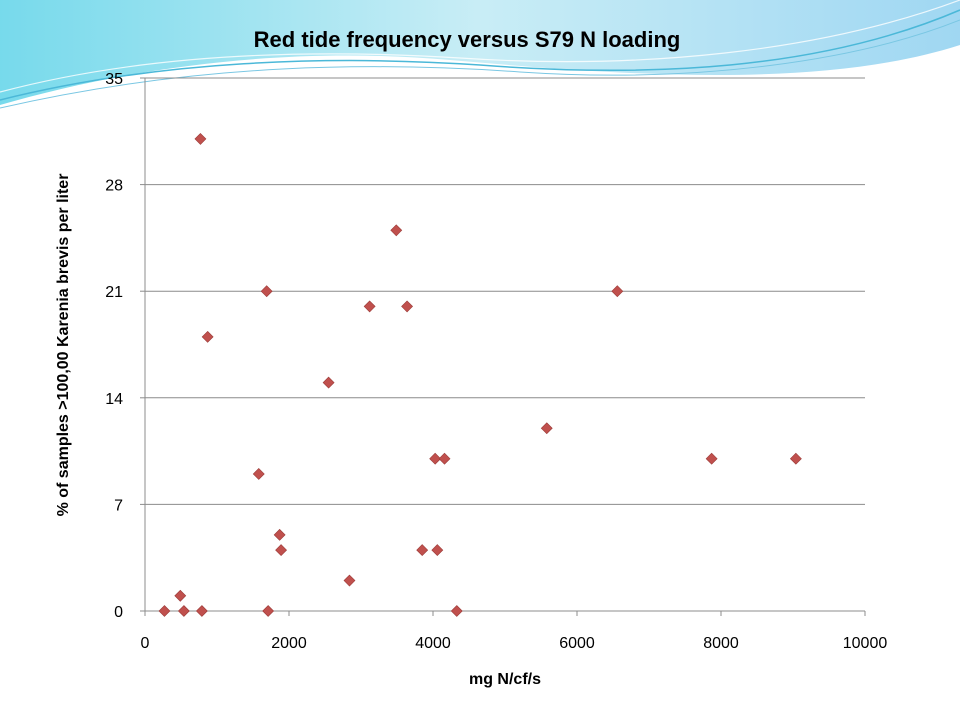 Image resolution: width=960 pixels, height=720 pixels. Describe the element at coordinates (865, 643) in the screenshot. I see `x-tick-label: 10000` at that location.